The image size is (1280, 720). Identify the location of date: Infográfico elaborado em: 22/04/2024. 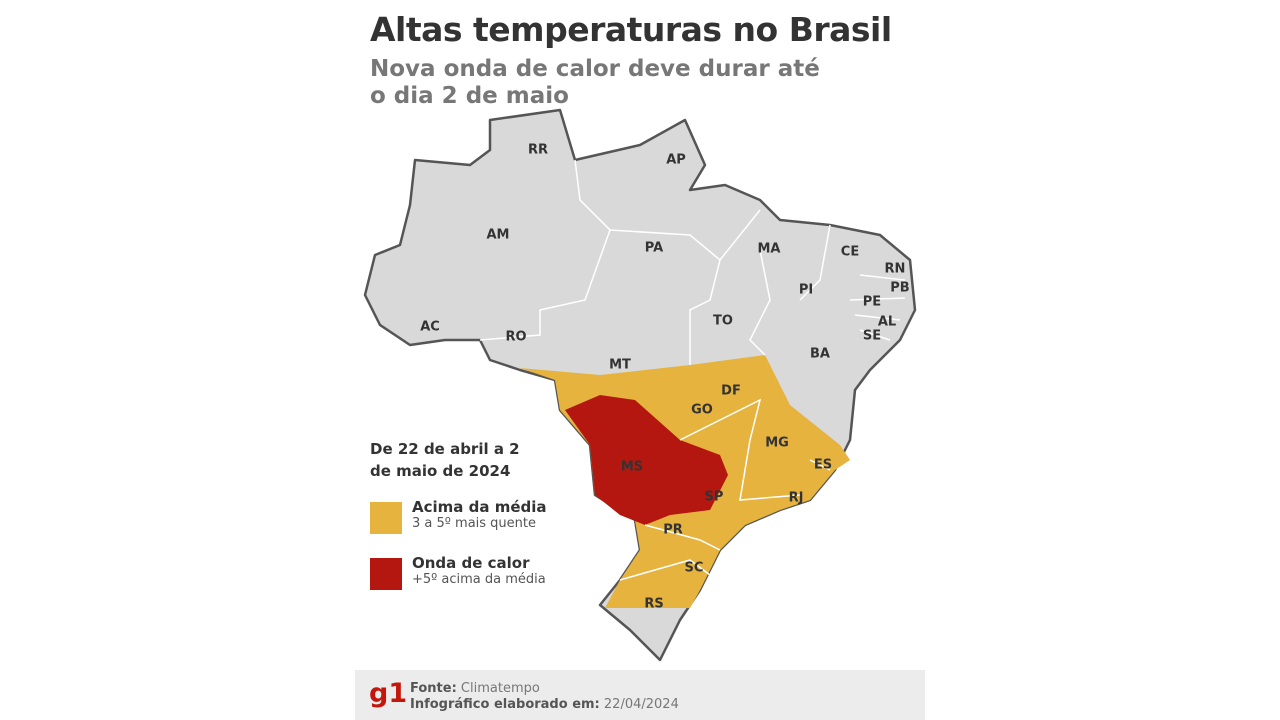
(544, 704).